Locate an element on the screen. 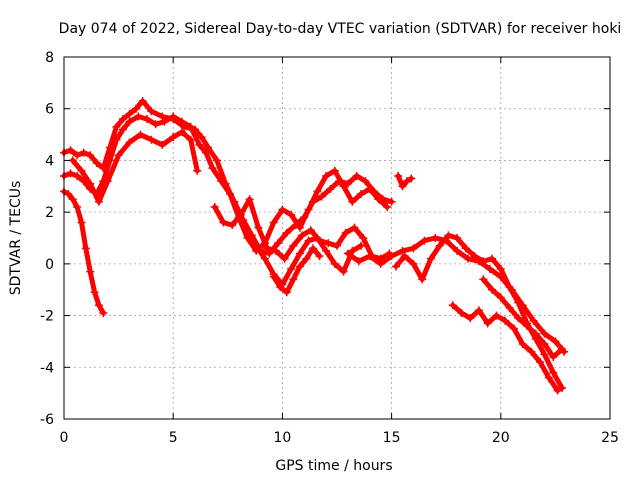  y-tick-label: 6 is located at coordinates (49, 110).